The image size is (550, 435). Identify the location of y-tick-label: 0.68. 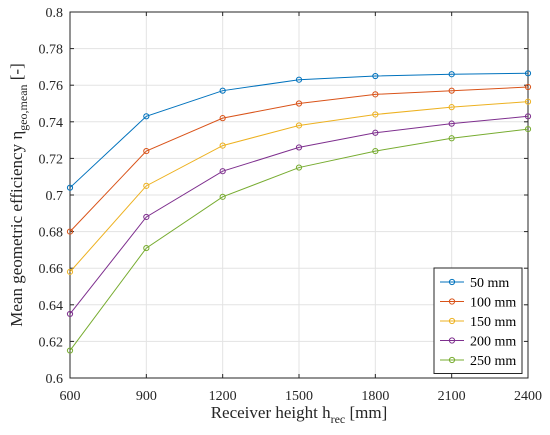
(51, 233).